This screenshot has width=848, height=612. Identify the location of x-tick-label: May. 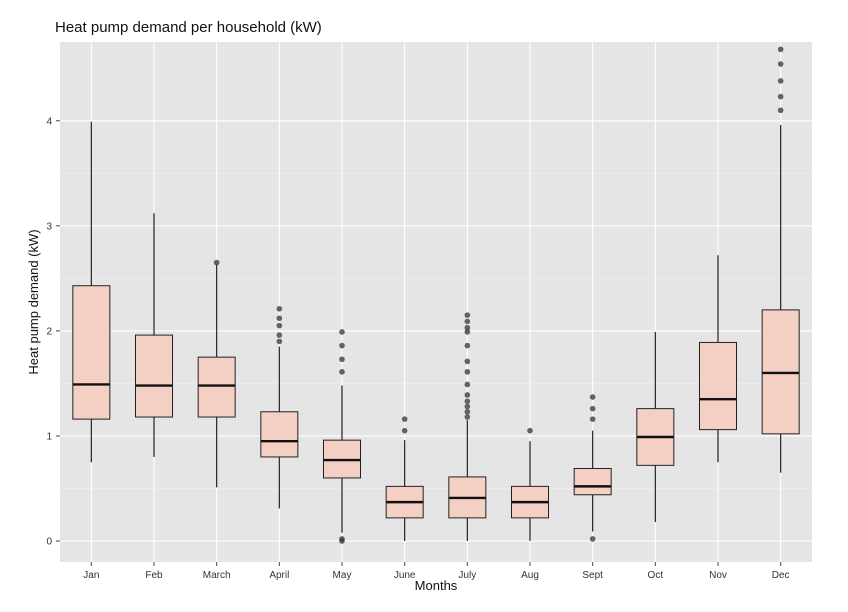
(342, 575).